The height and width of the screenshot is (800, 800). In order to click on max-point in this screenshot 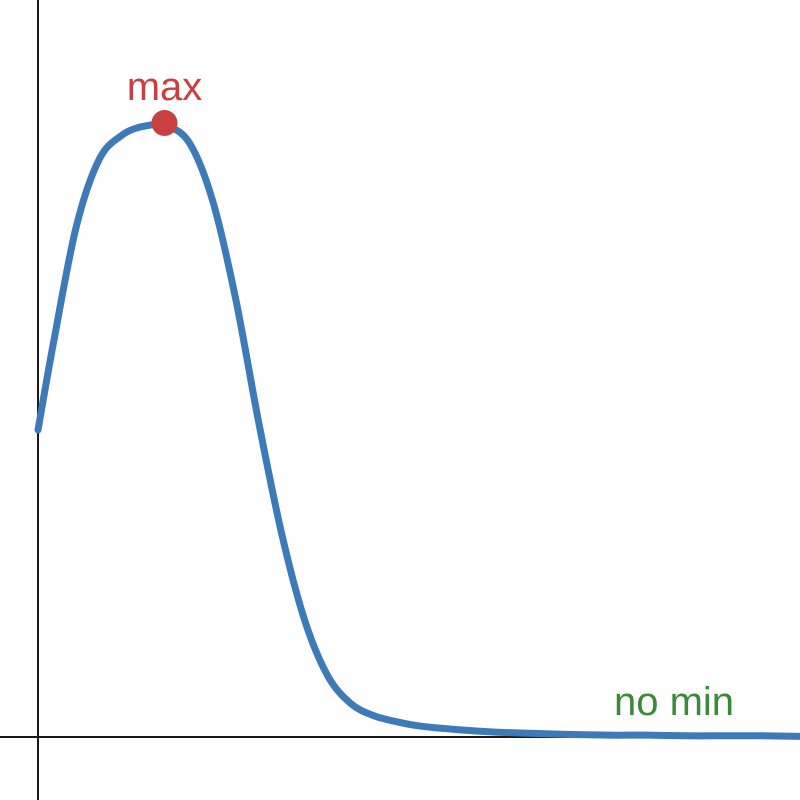, I will do `click(164, 123)`.